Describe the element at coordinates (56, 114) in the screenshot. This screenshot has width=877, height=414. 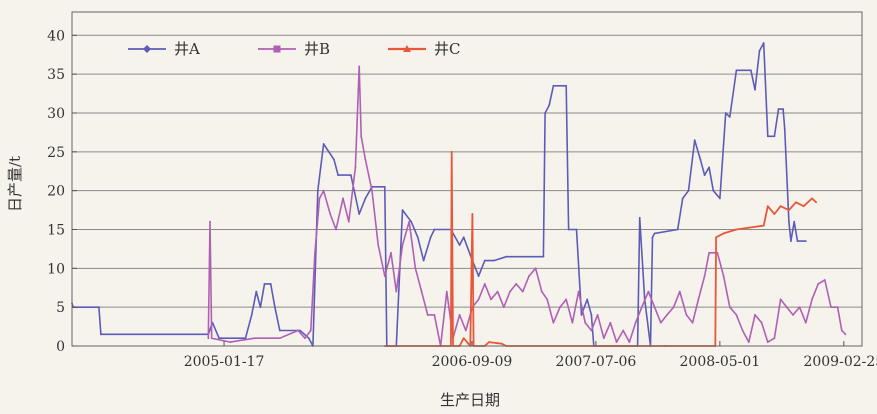
I see `y-tick-label: 30` at that location.